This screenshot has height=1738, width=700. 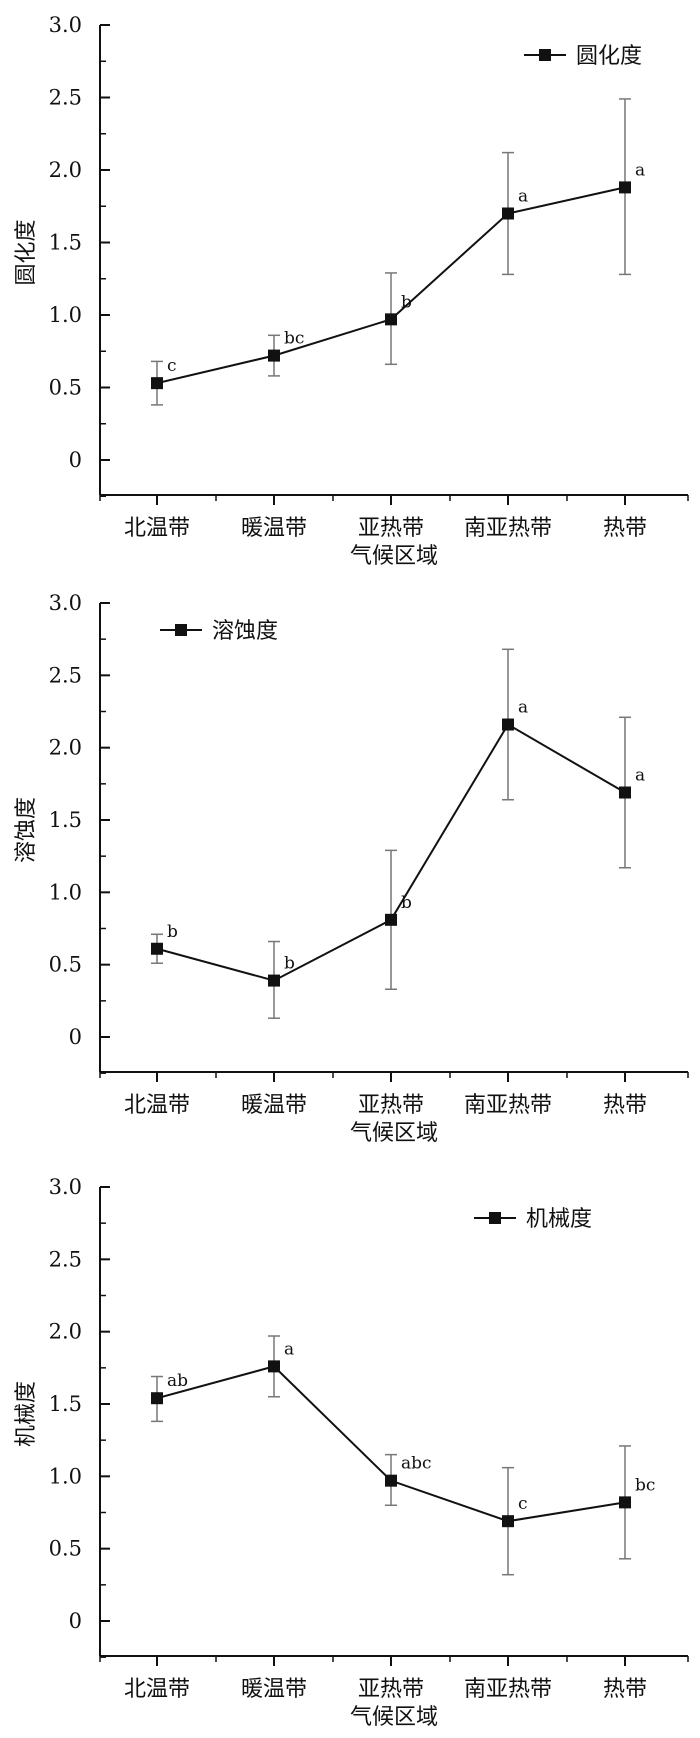 I want to click on legend-label: 溶蚀度, so click(x=245, y=631).